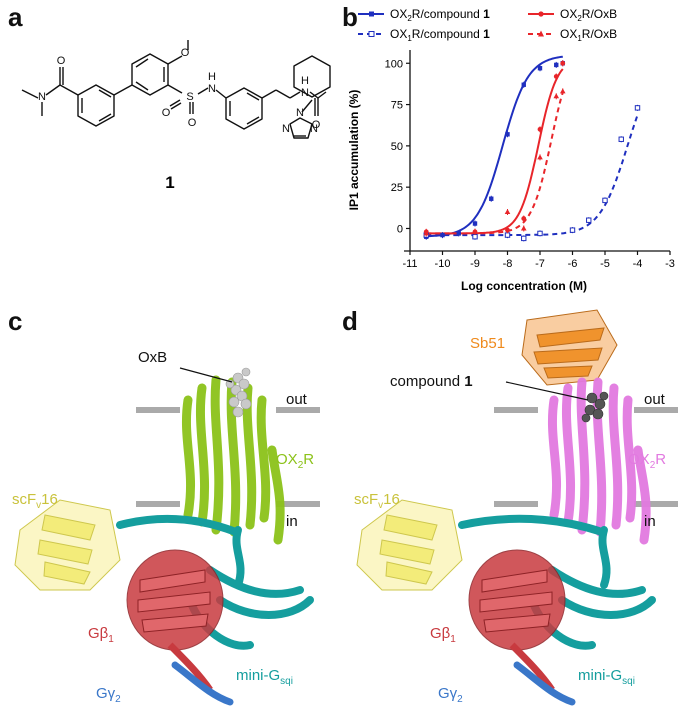 The width and height of the screenshot is (685, 719). I want to click on chart-curves, so click(532, 146).